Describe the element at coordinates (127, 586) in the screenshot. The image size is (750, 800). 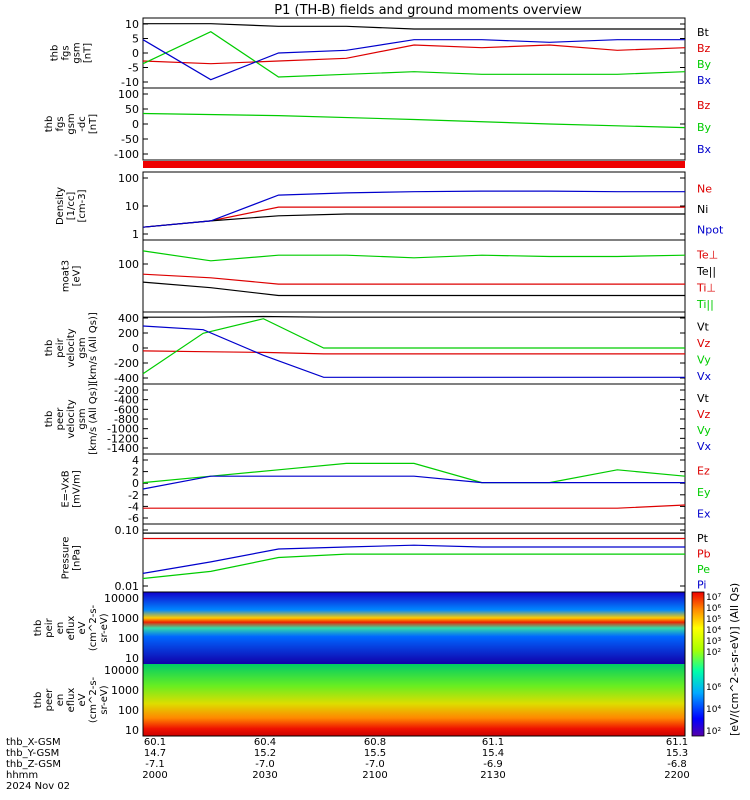
I see `y-tick-label: 0.01` at that location.